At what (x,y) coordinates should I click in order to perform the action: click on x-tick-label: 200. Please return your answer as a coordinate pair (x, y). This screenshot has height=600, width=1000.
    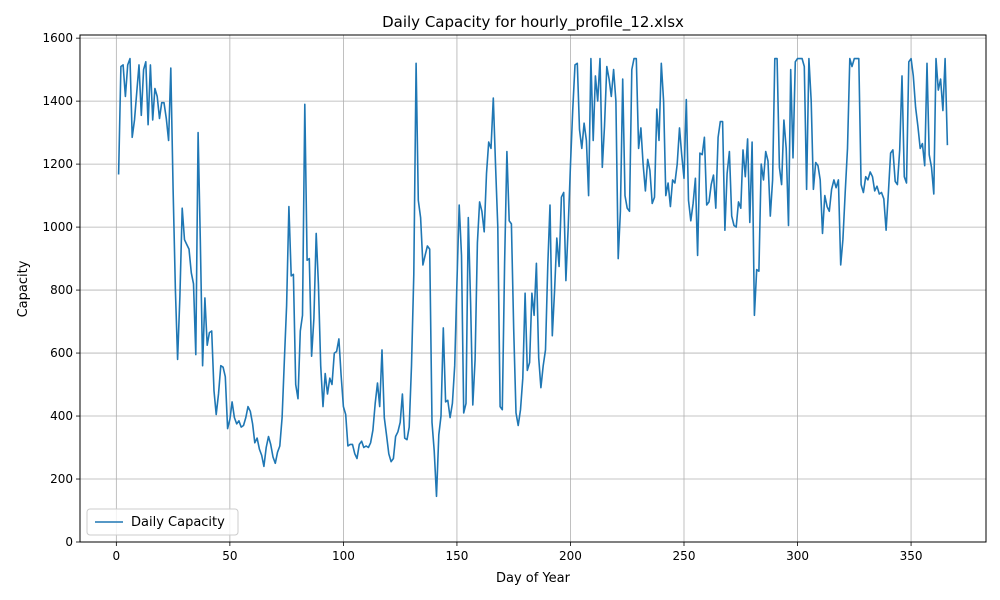
    Looking at the image, I should click on (570, 556).